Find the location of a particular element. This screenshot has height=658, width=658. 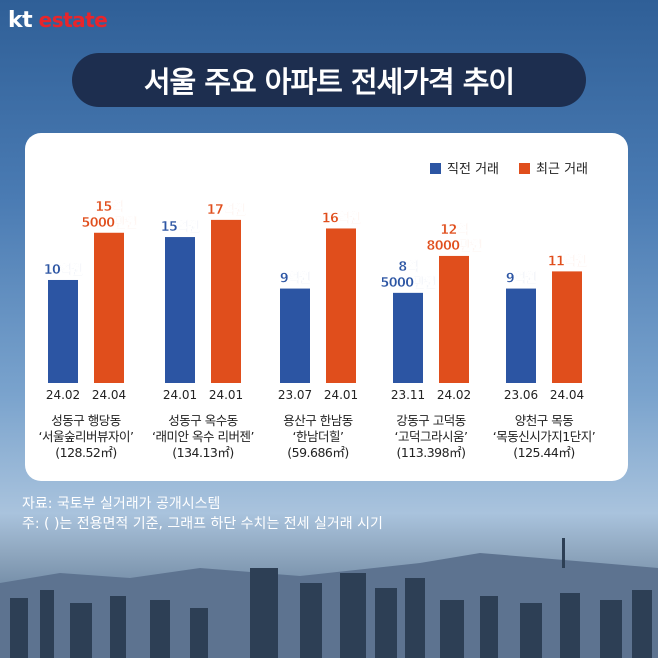

kt-estate-logo: kt estate is located at coordinates (58, 20).